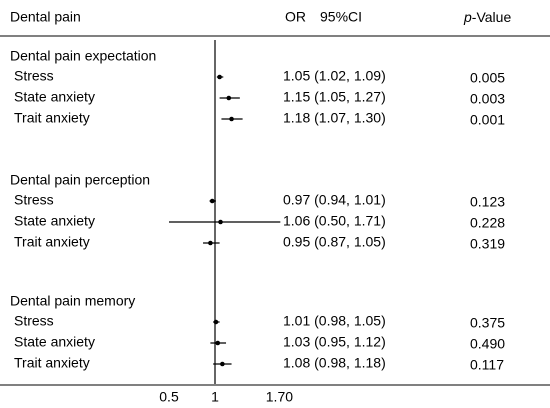  Describe the element at coordinates (45, 17) in the screenshot. I see `header-label: Dental pain` at that location.